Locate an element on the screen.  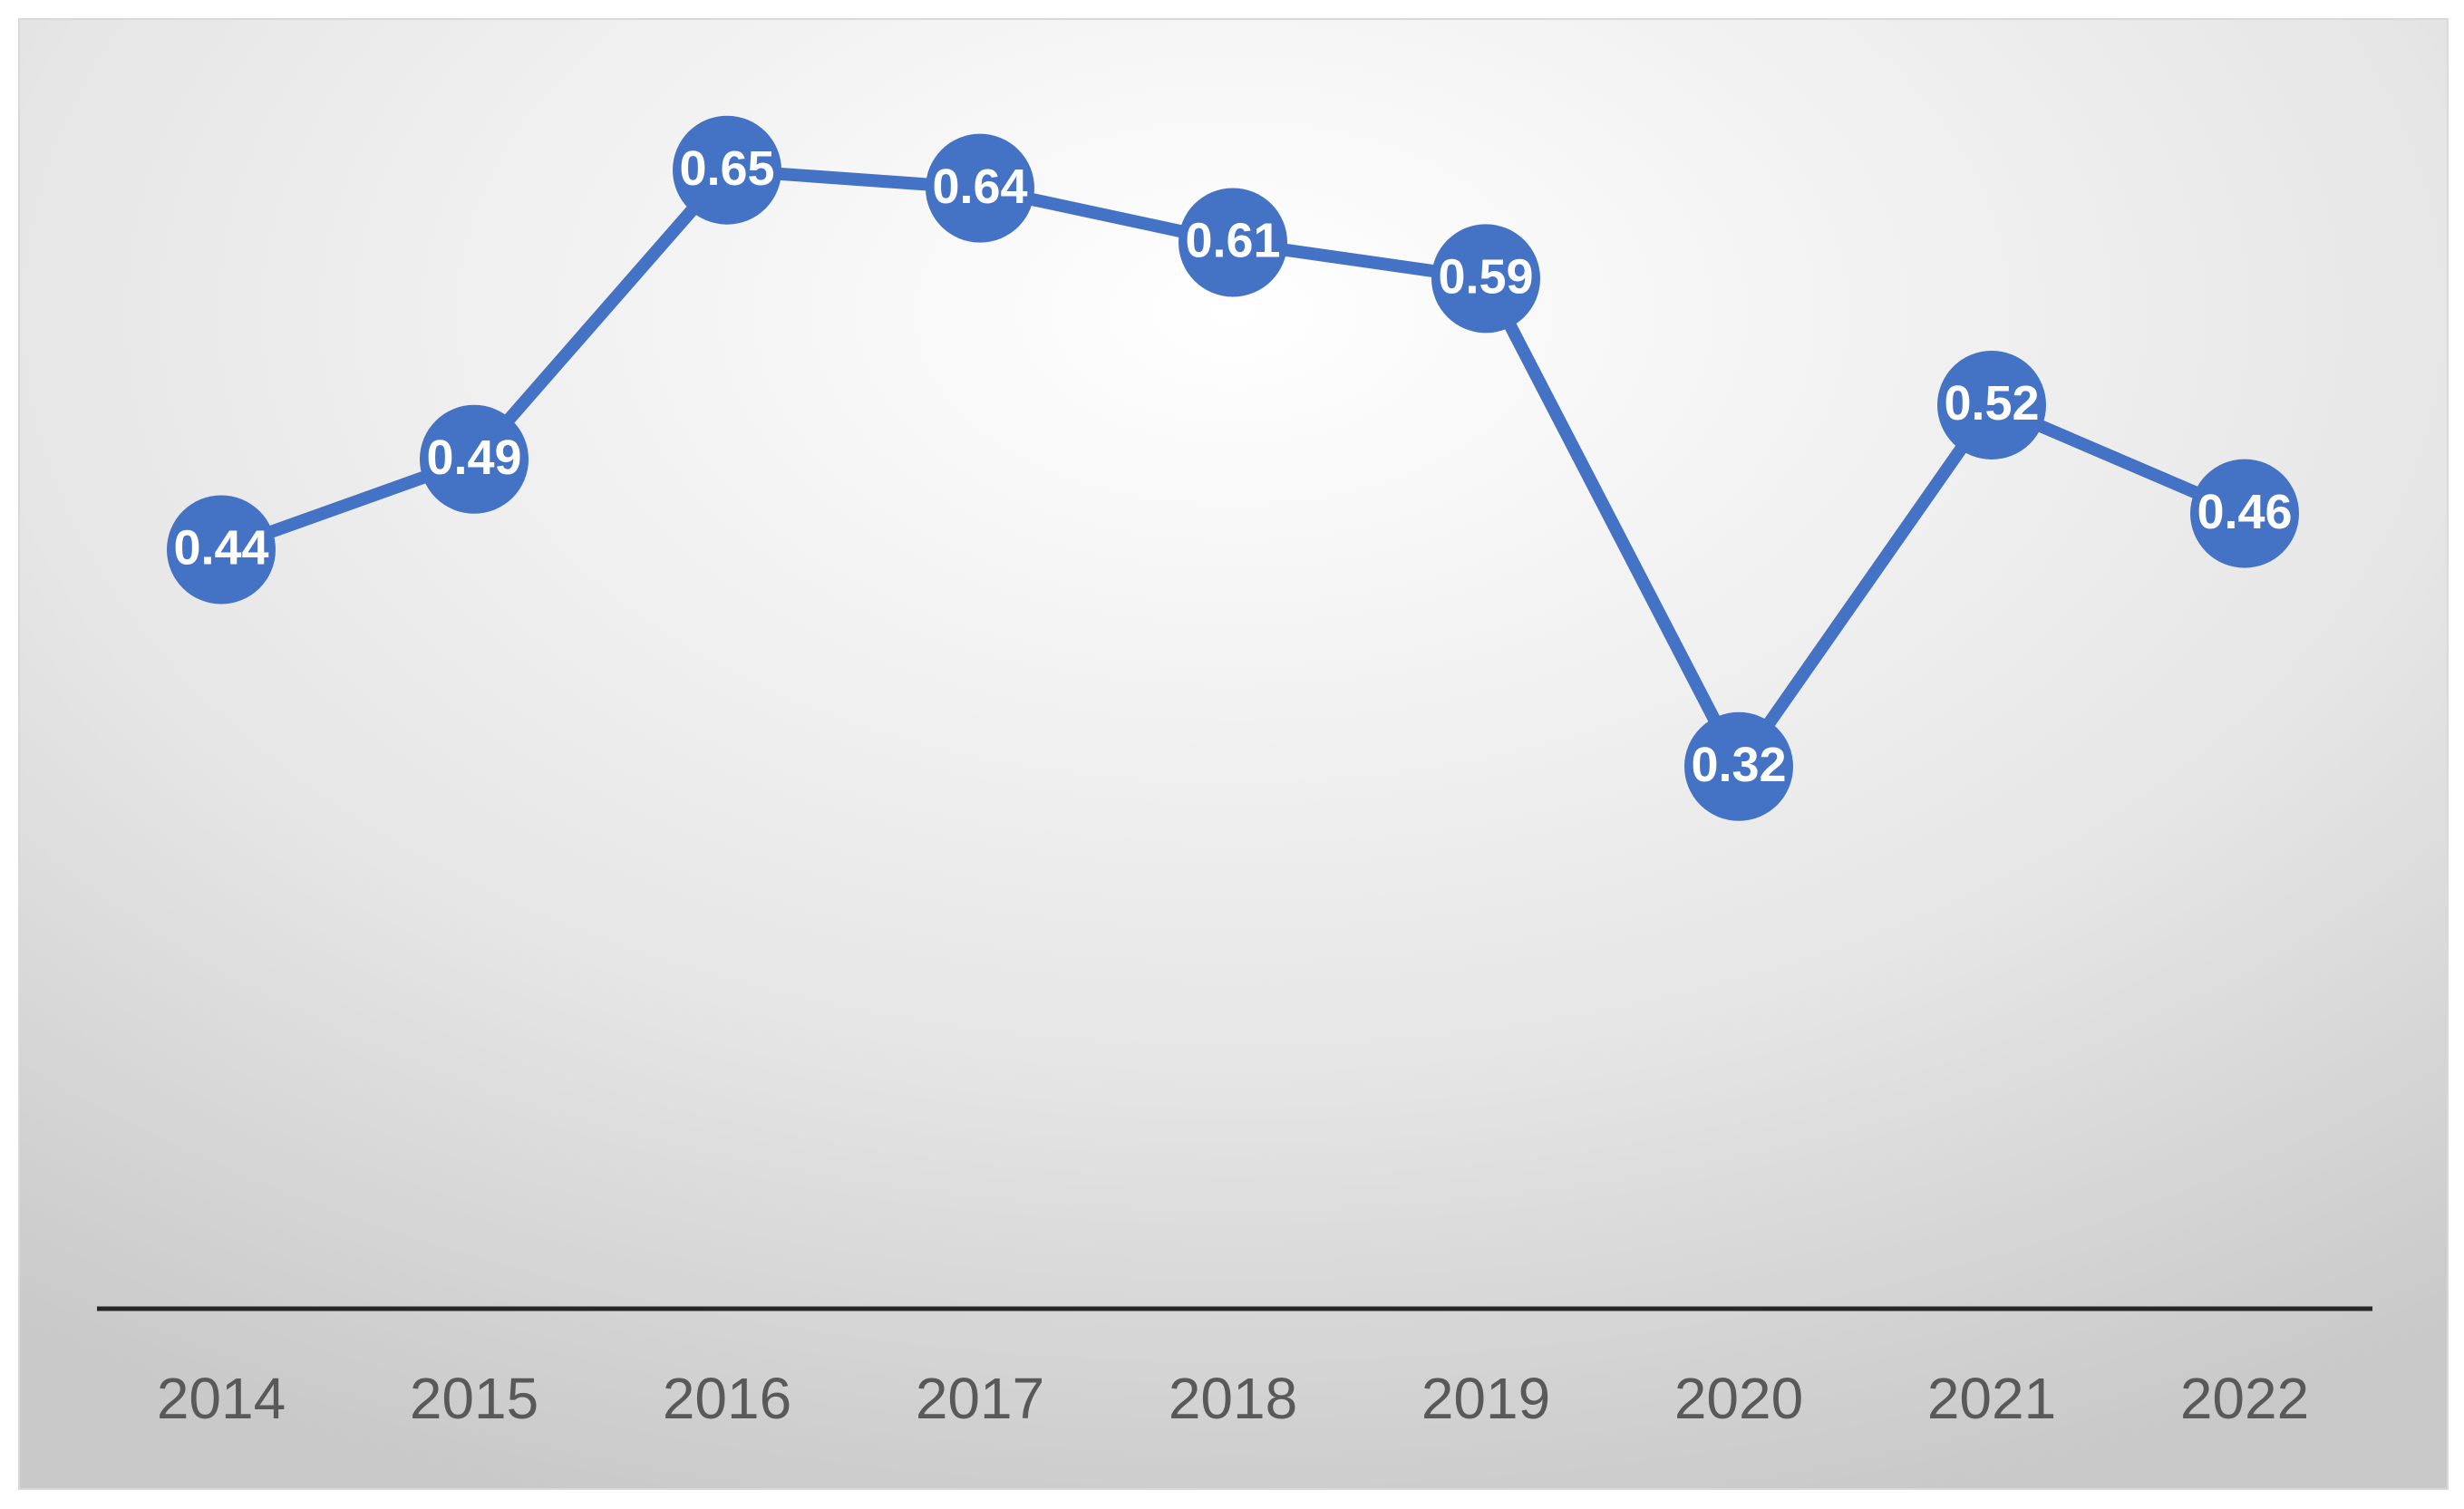
x-tick-label: 2014 is located at coordinates (221, 1398).